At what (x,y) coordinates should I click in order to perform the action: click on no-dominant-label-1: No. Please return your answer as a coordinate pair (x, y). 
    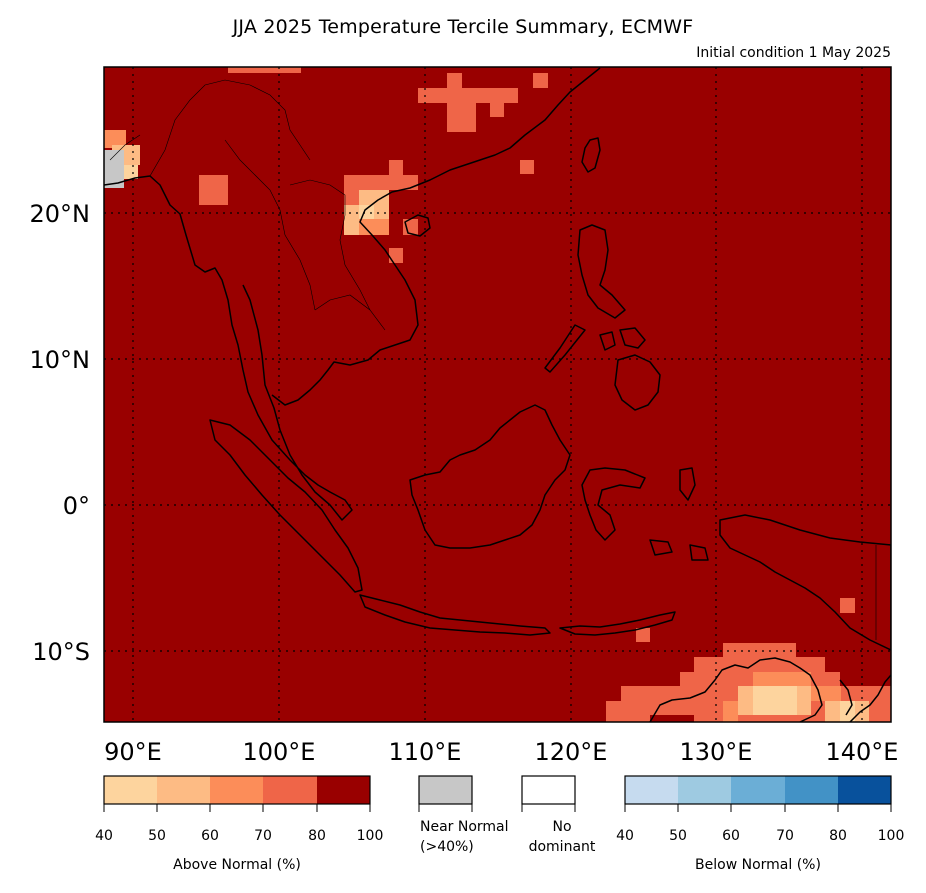
    Looking at the image, I should click on (561, 827).